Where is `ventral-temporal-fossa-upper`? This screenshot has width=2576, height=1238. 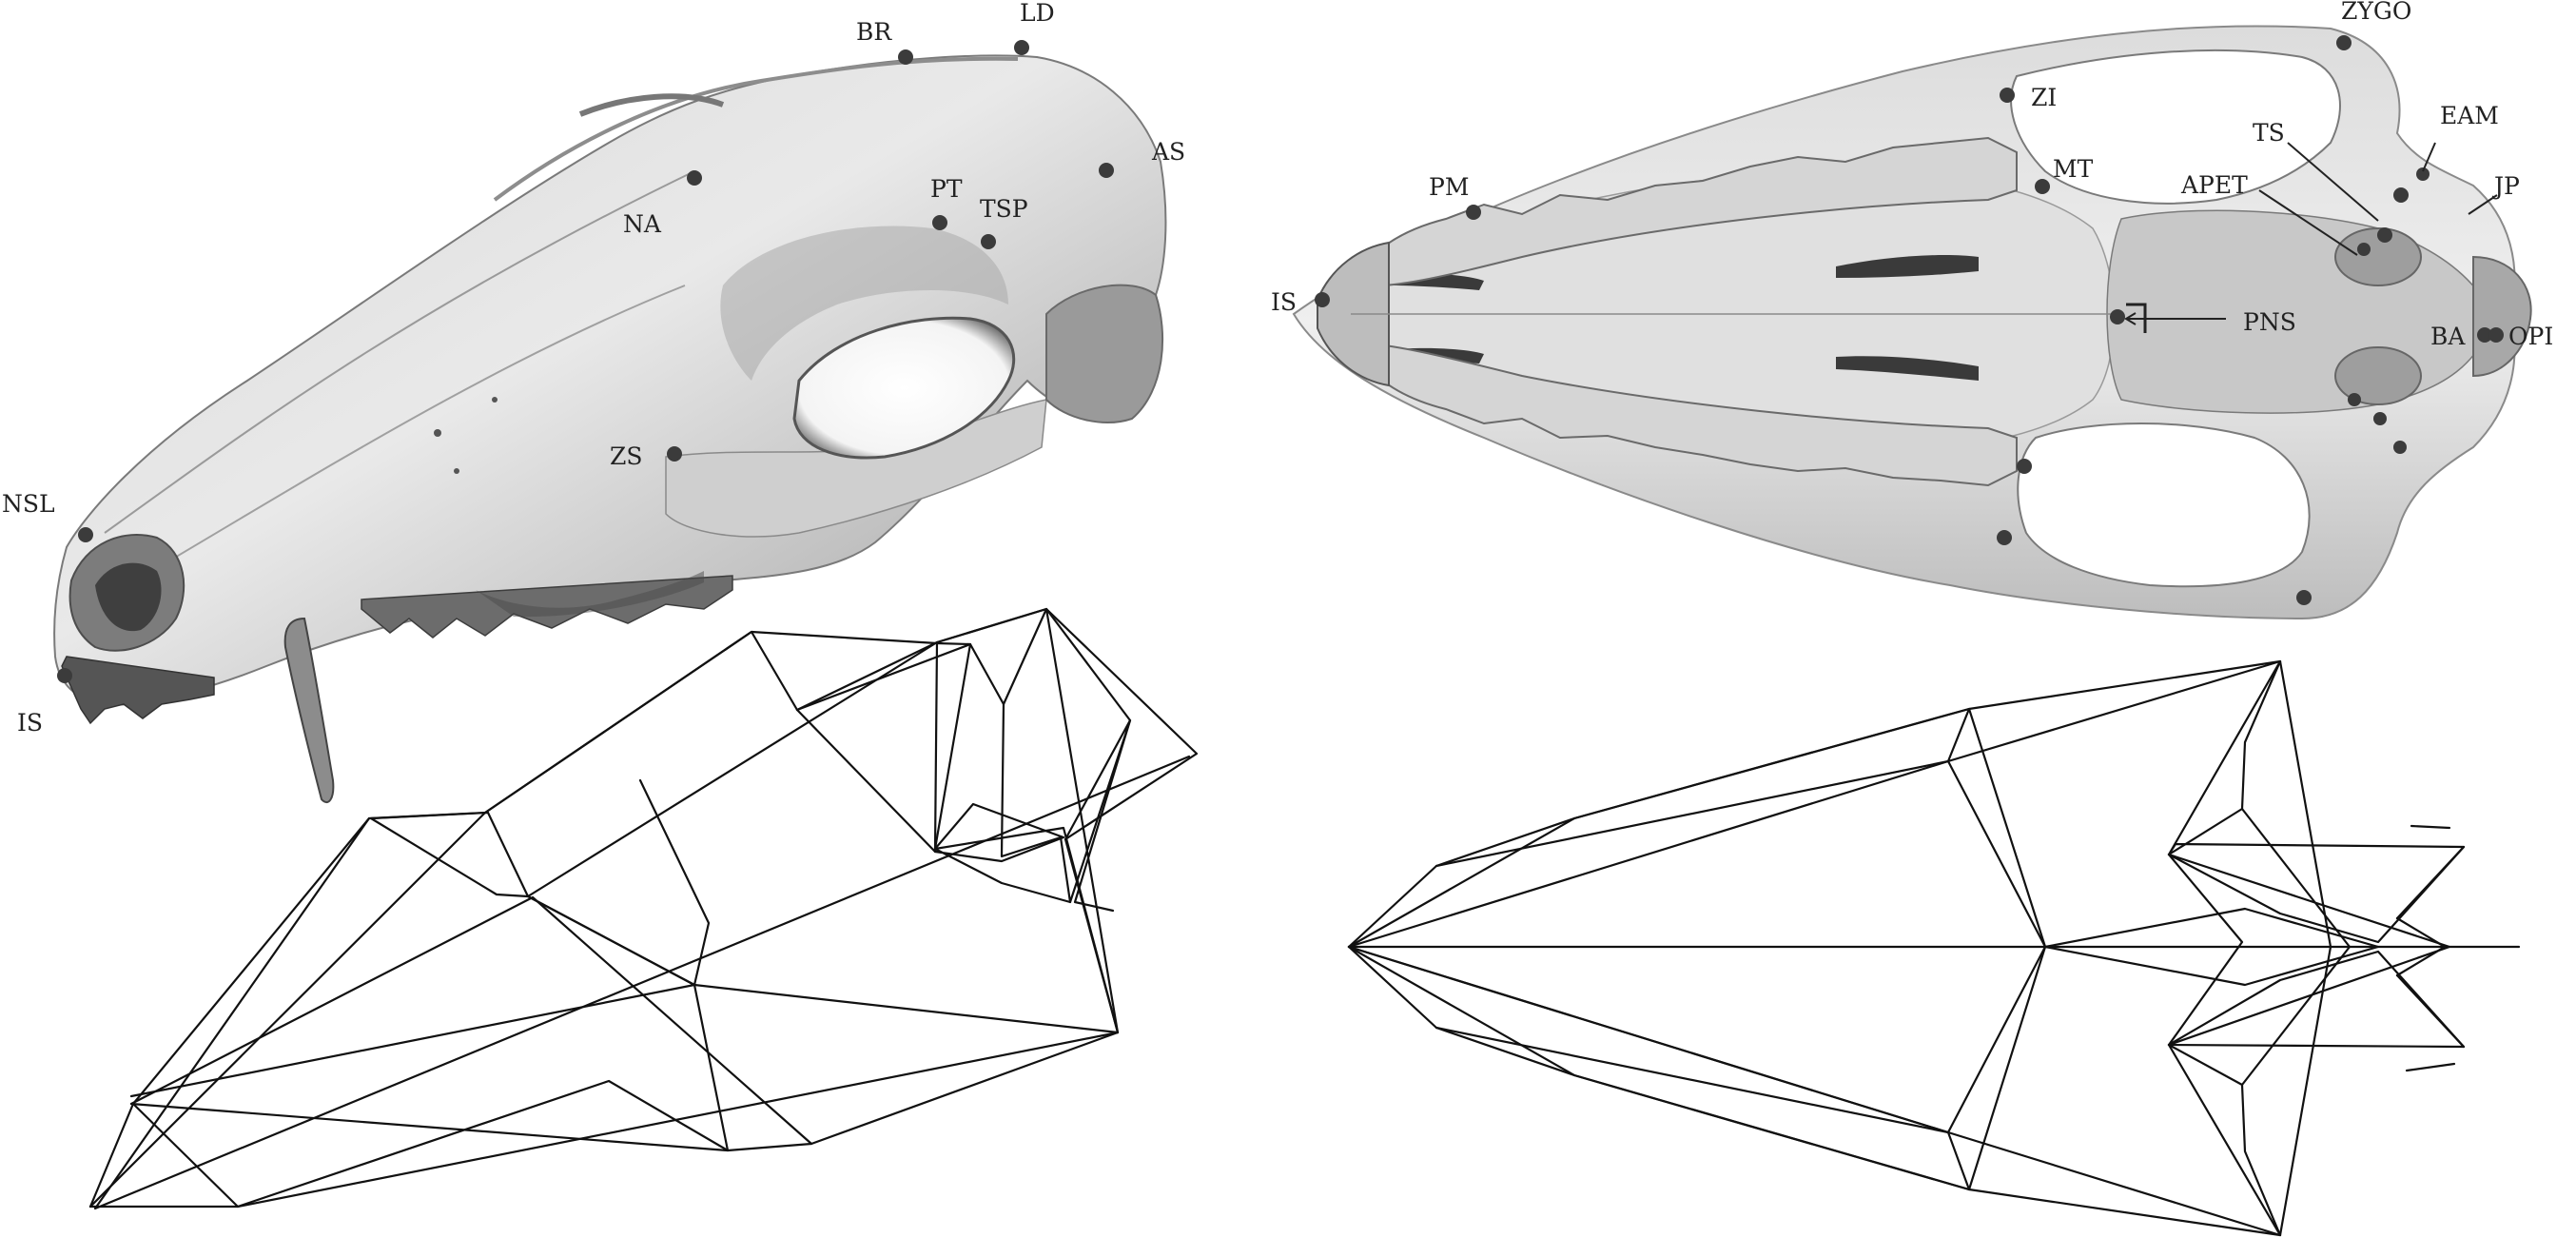 ventral-temporal-fossa-upper is located at coordinates (2176, 127).